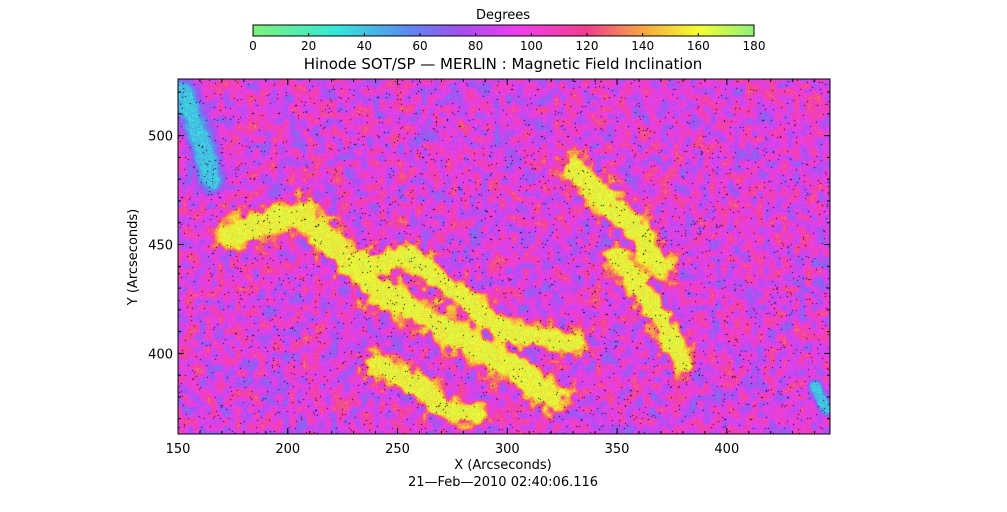  Describe the element at coordinates (503, 15) in the screenshot. I see `colorbar-label: Degrees` at that location.